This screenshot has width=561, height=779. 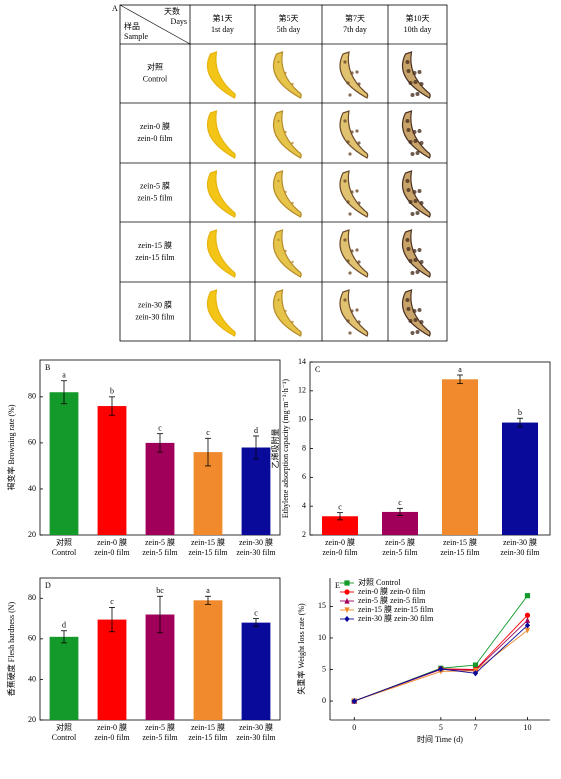 I want to click on row-header-en: zein-5 film, so click(x=155, y=197).